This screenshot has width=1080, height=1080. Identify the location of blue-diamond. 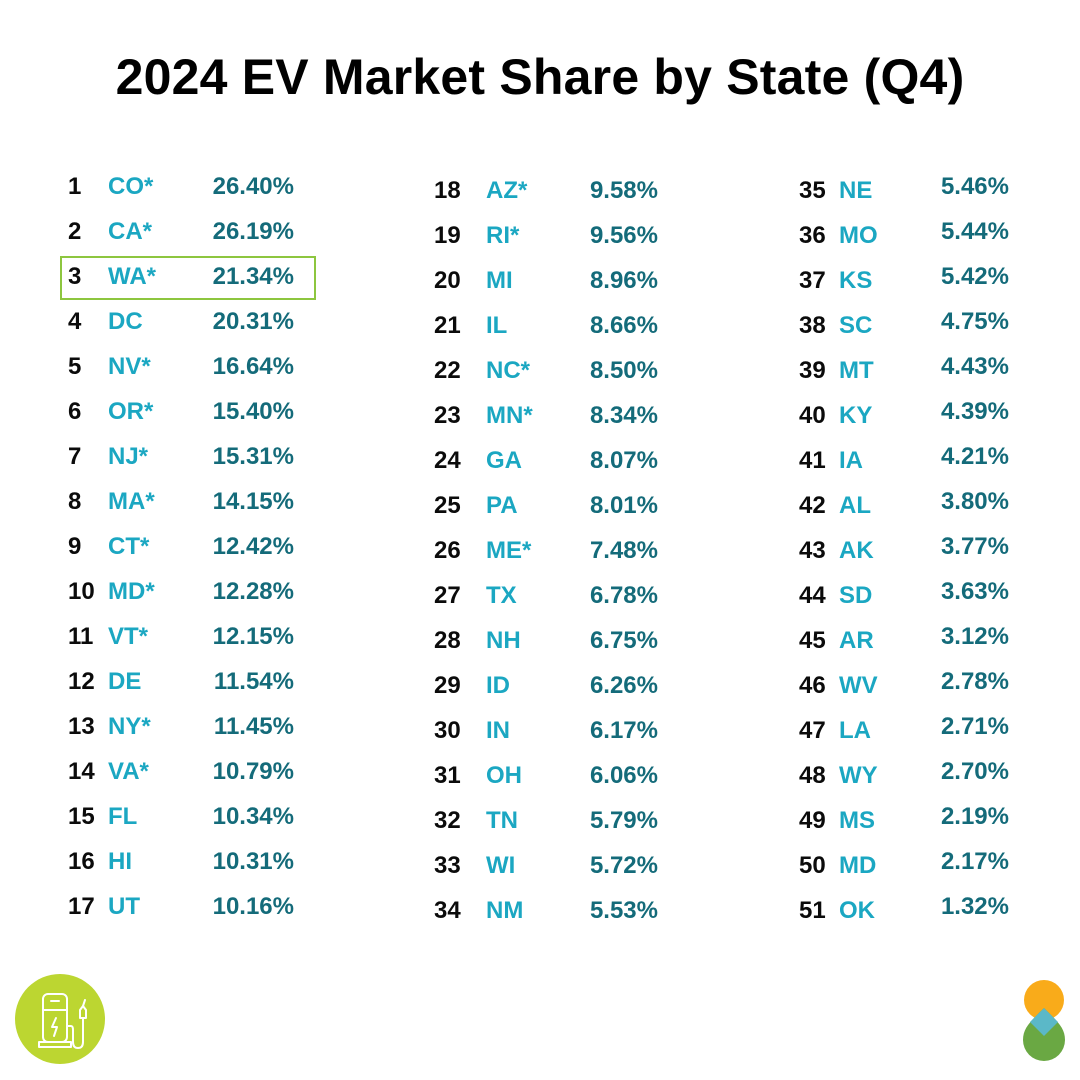
(1044, 1022).